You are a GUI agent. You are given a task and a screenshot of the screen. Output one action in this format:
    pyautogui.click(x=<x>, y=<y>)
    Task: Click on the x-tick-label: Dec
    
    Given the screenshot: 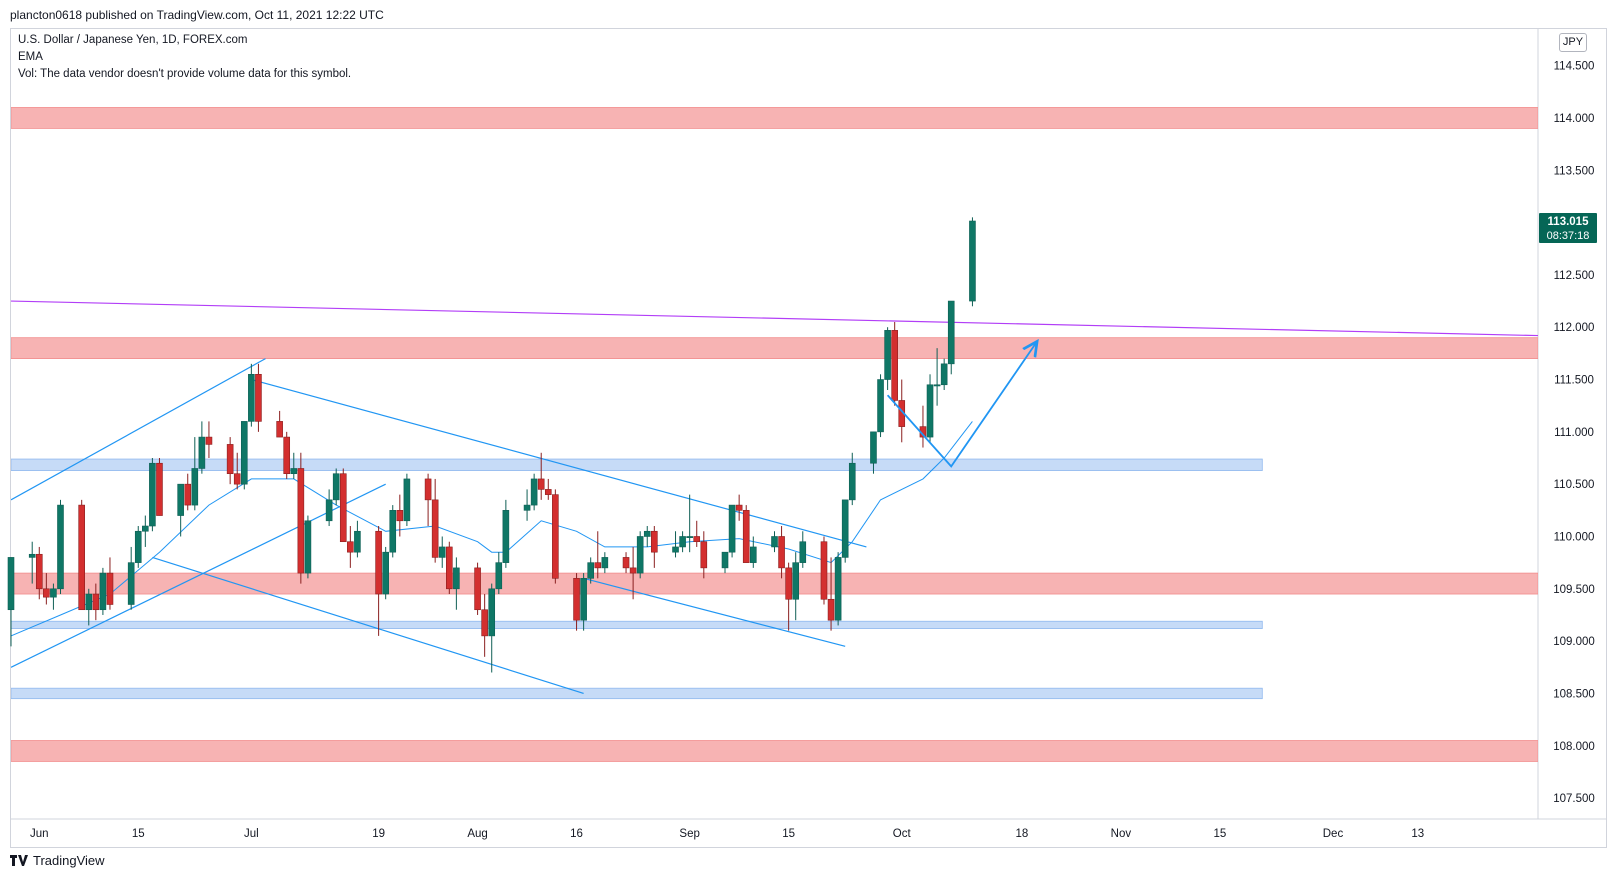 What is the action you would take?
    pyautogui.click(x=1333, y=834)
    